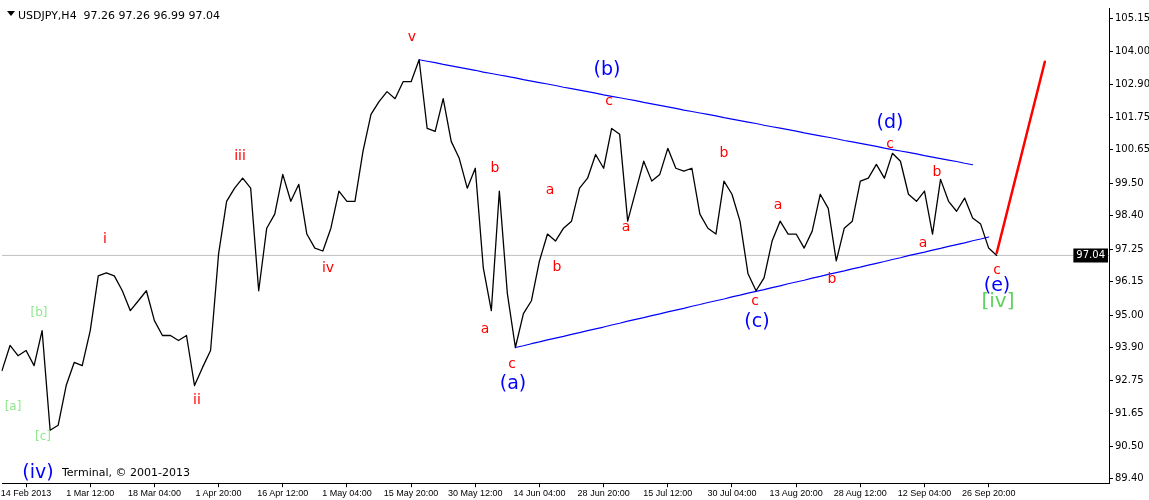 This screenshot has width=1149, height=500. I want to click on annotation: v, so click(412, 35).